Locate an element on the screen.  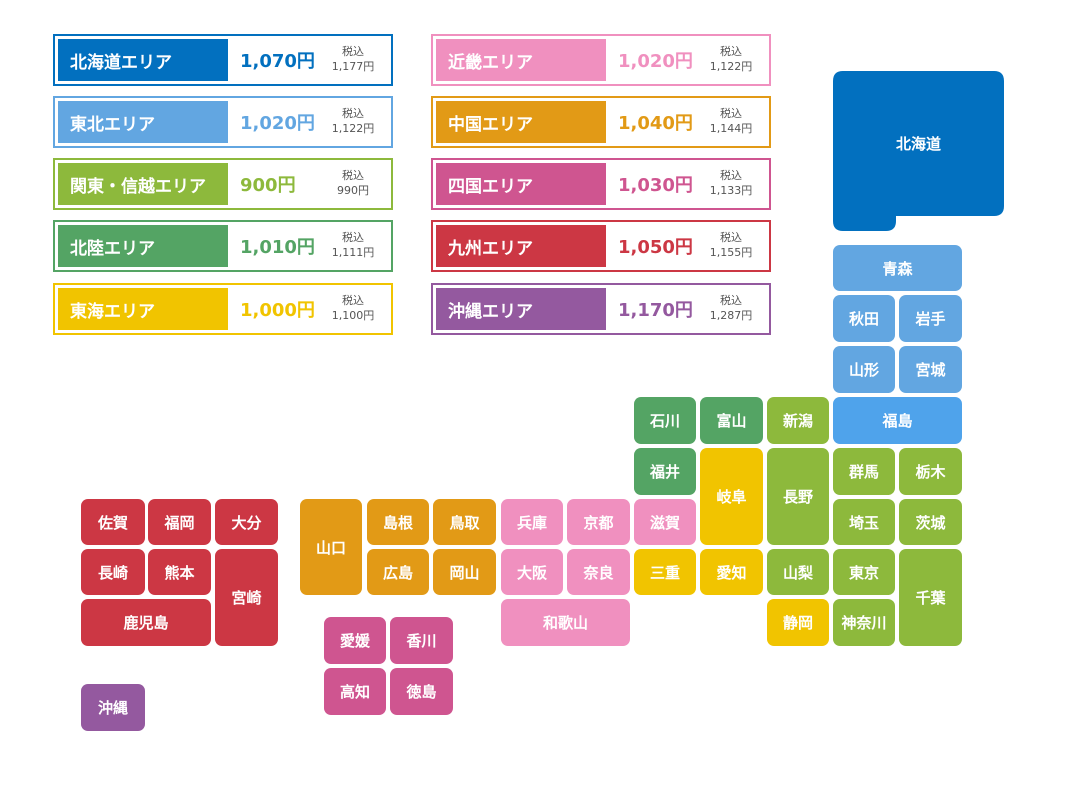
prefecture-nagano: 長野 is located at coordinates (798, 496).